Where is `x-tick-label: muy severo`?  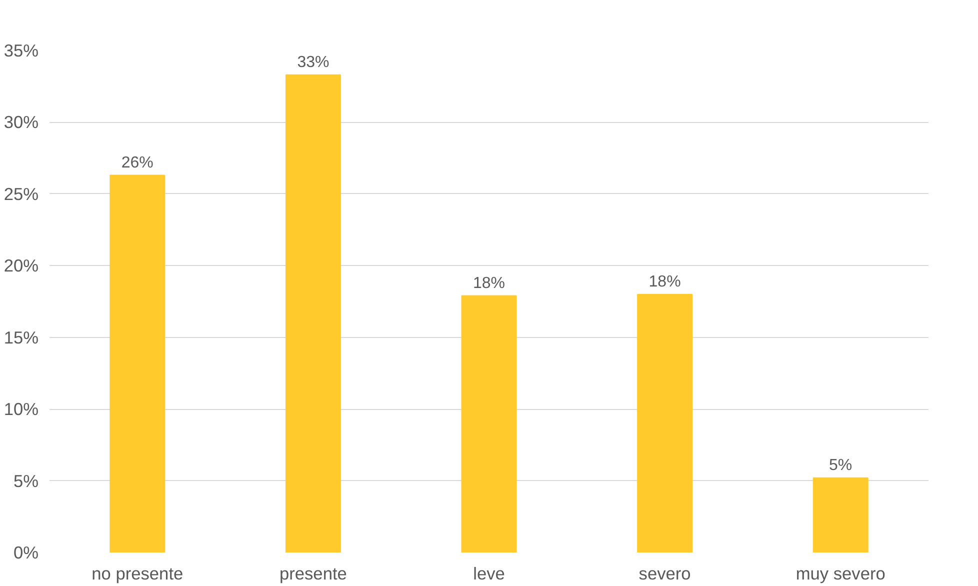
x-tick-label: muy severo is located at coordinates (841, 574).